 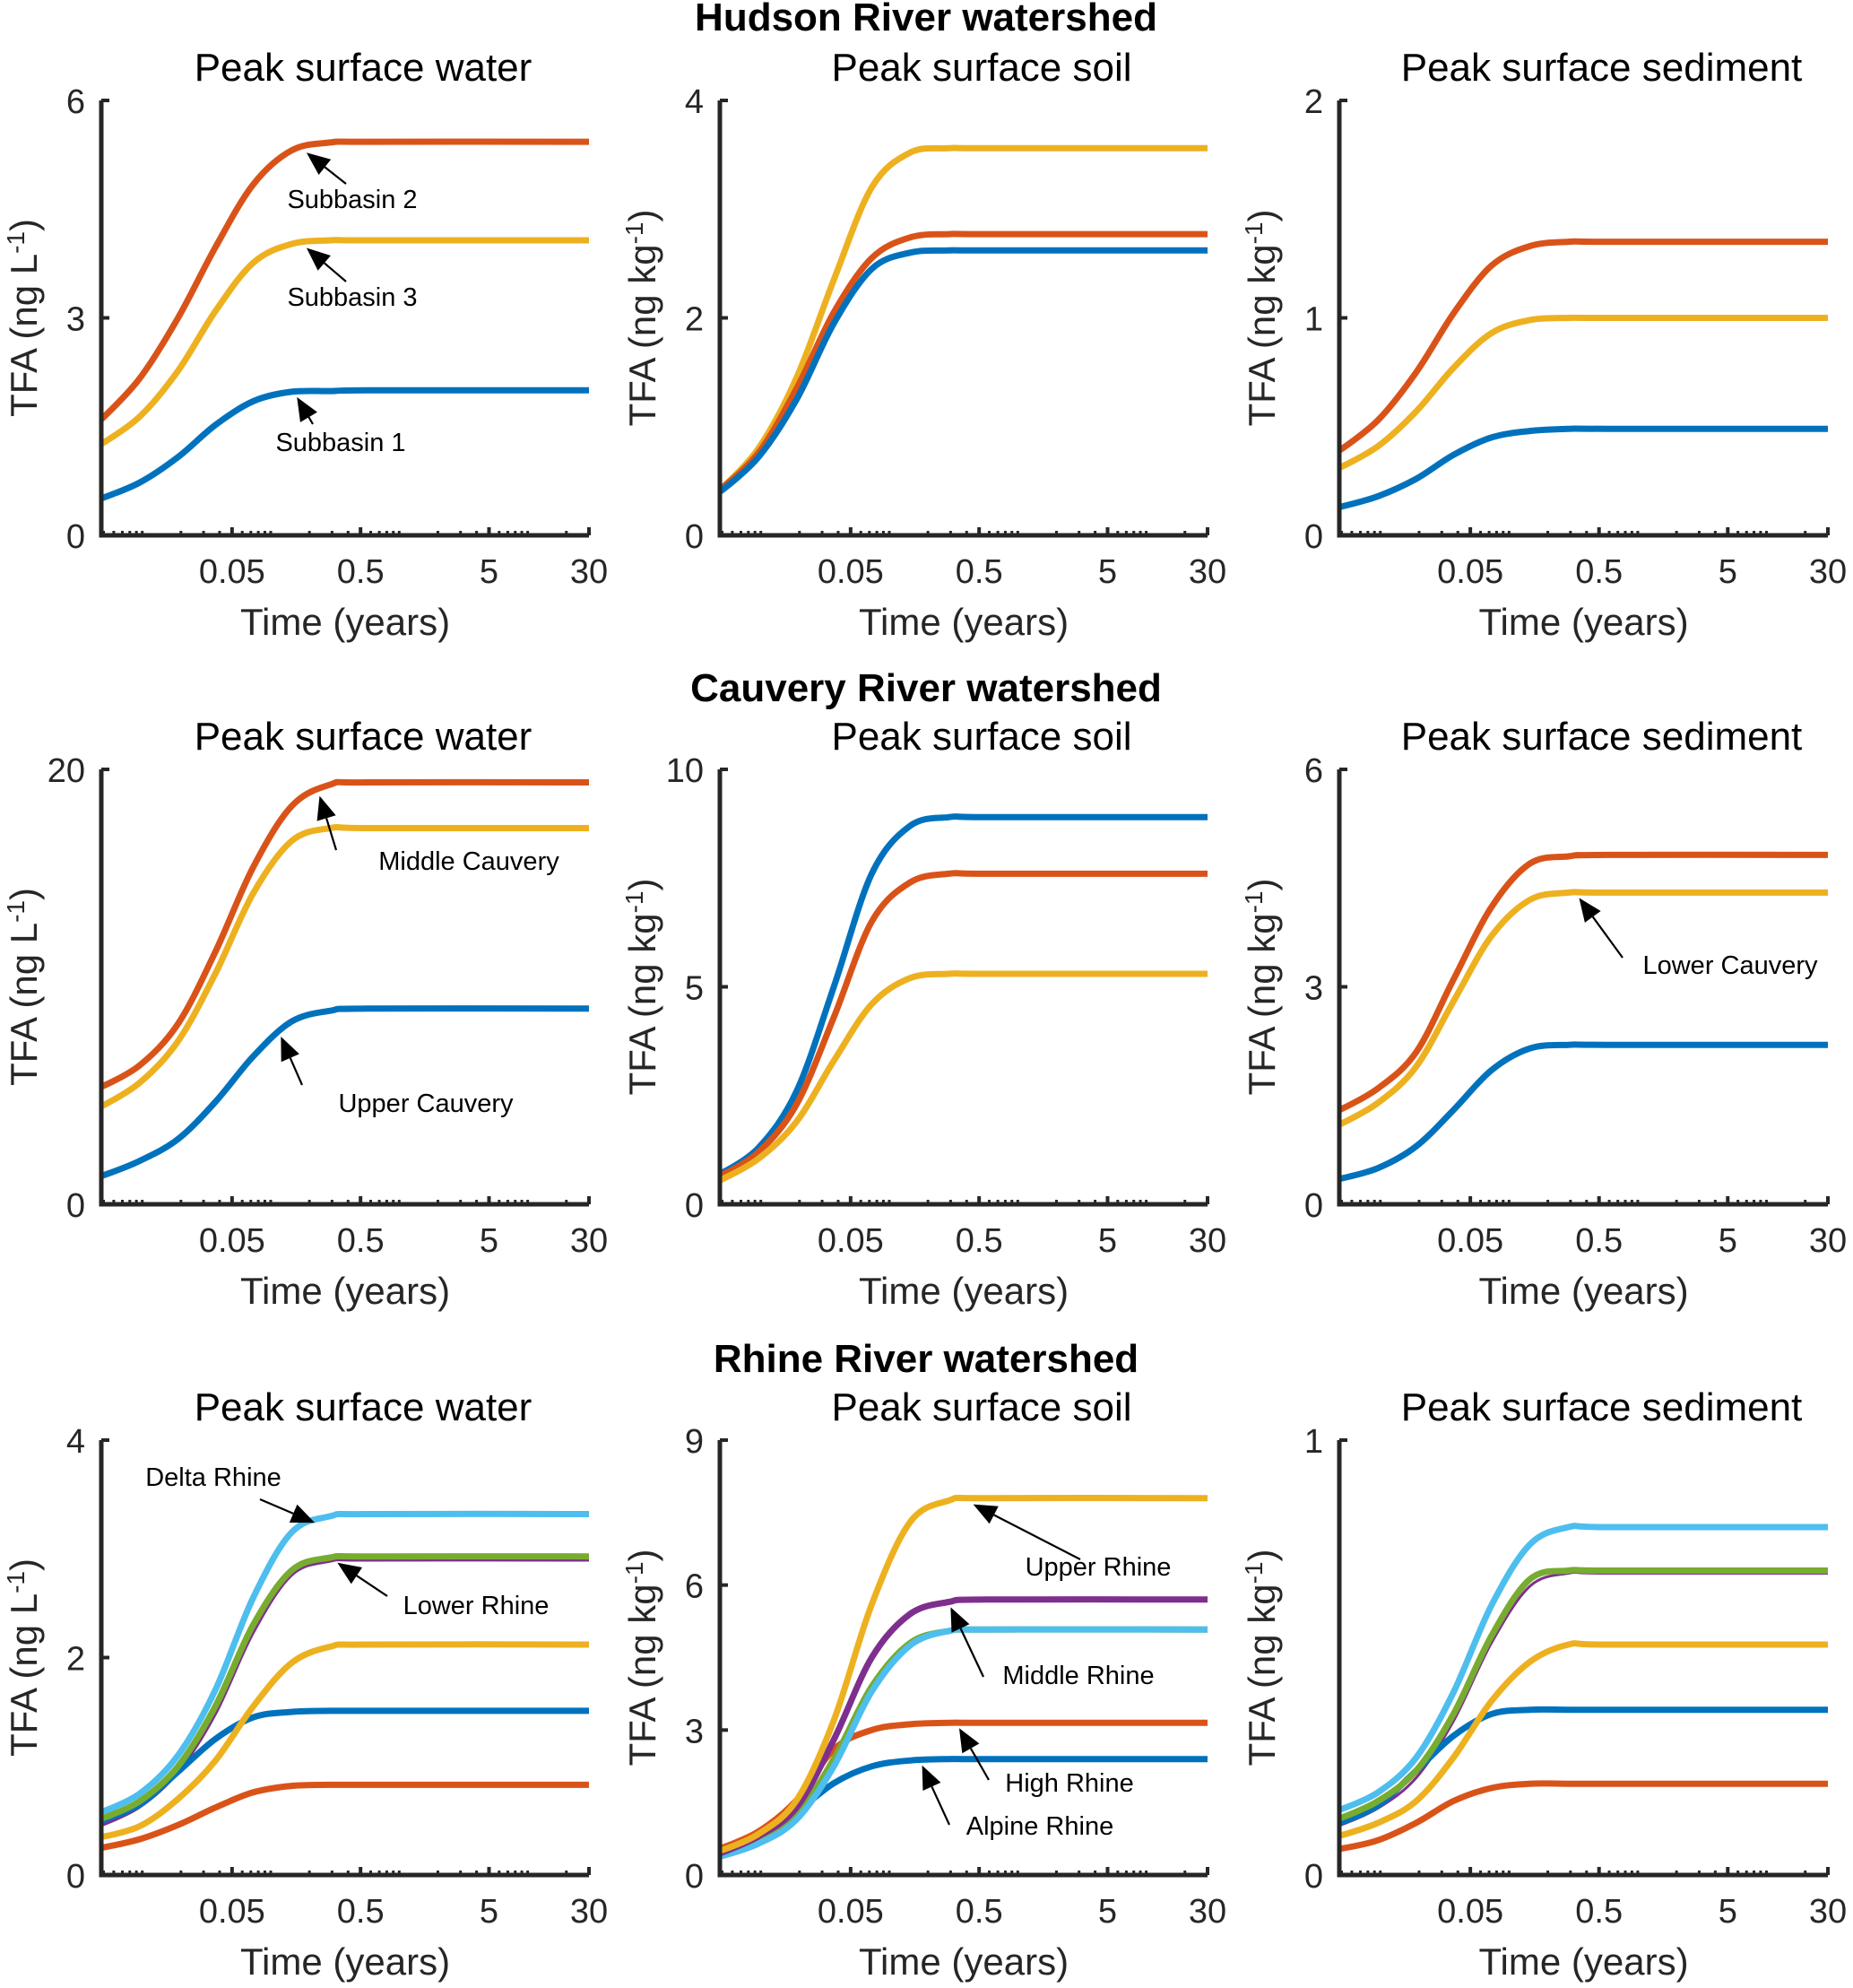 What do you see at coordinates (1730, 965) in the screenshot?
I see `annotation-label: Lower Cauvery` at bounding box center [1730, 965].